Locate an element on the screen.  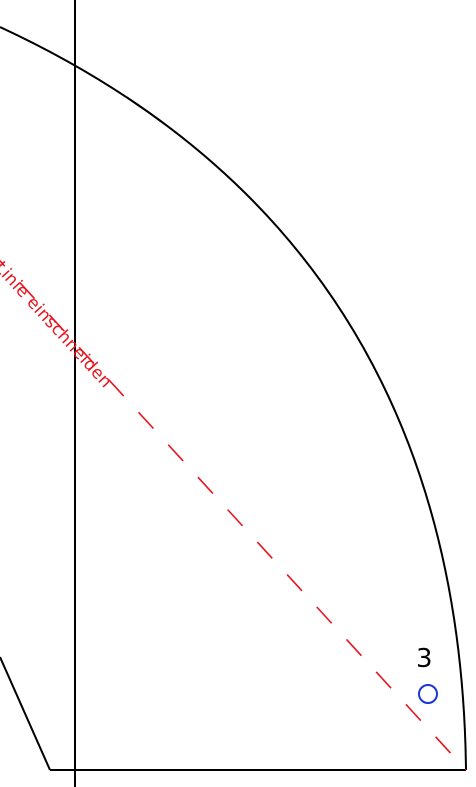
point-marker-circle is located at coordinates (428, 694).